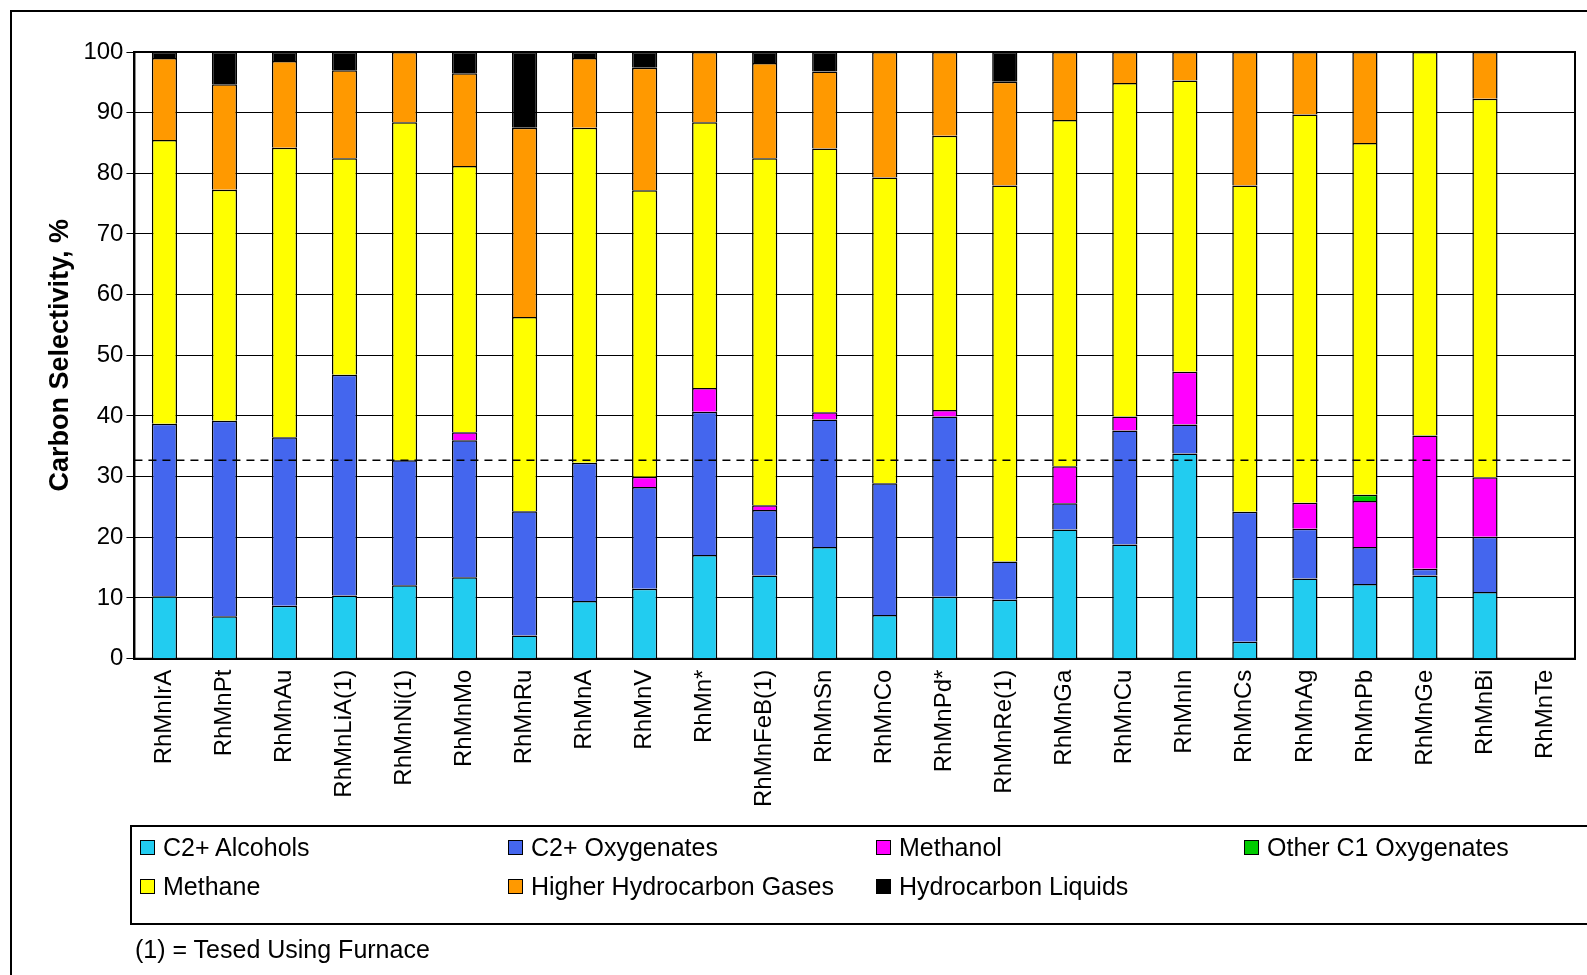 This screenshot has width=1587, height=975. What do you see at coordinates (1063, 717) in the screenshot?
I see `x-tick-label: RhMnGa` at bounding box center [1063, 717].